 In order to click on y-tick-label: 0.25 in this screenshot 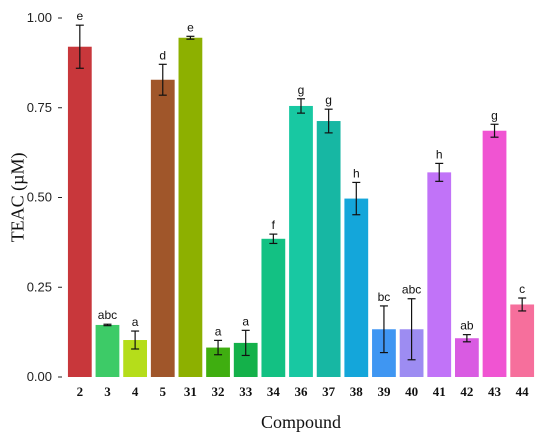, I will do `click(39, 286)`.